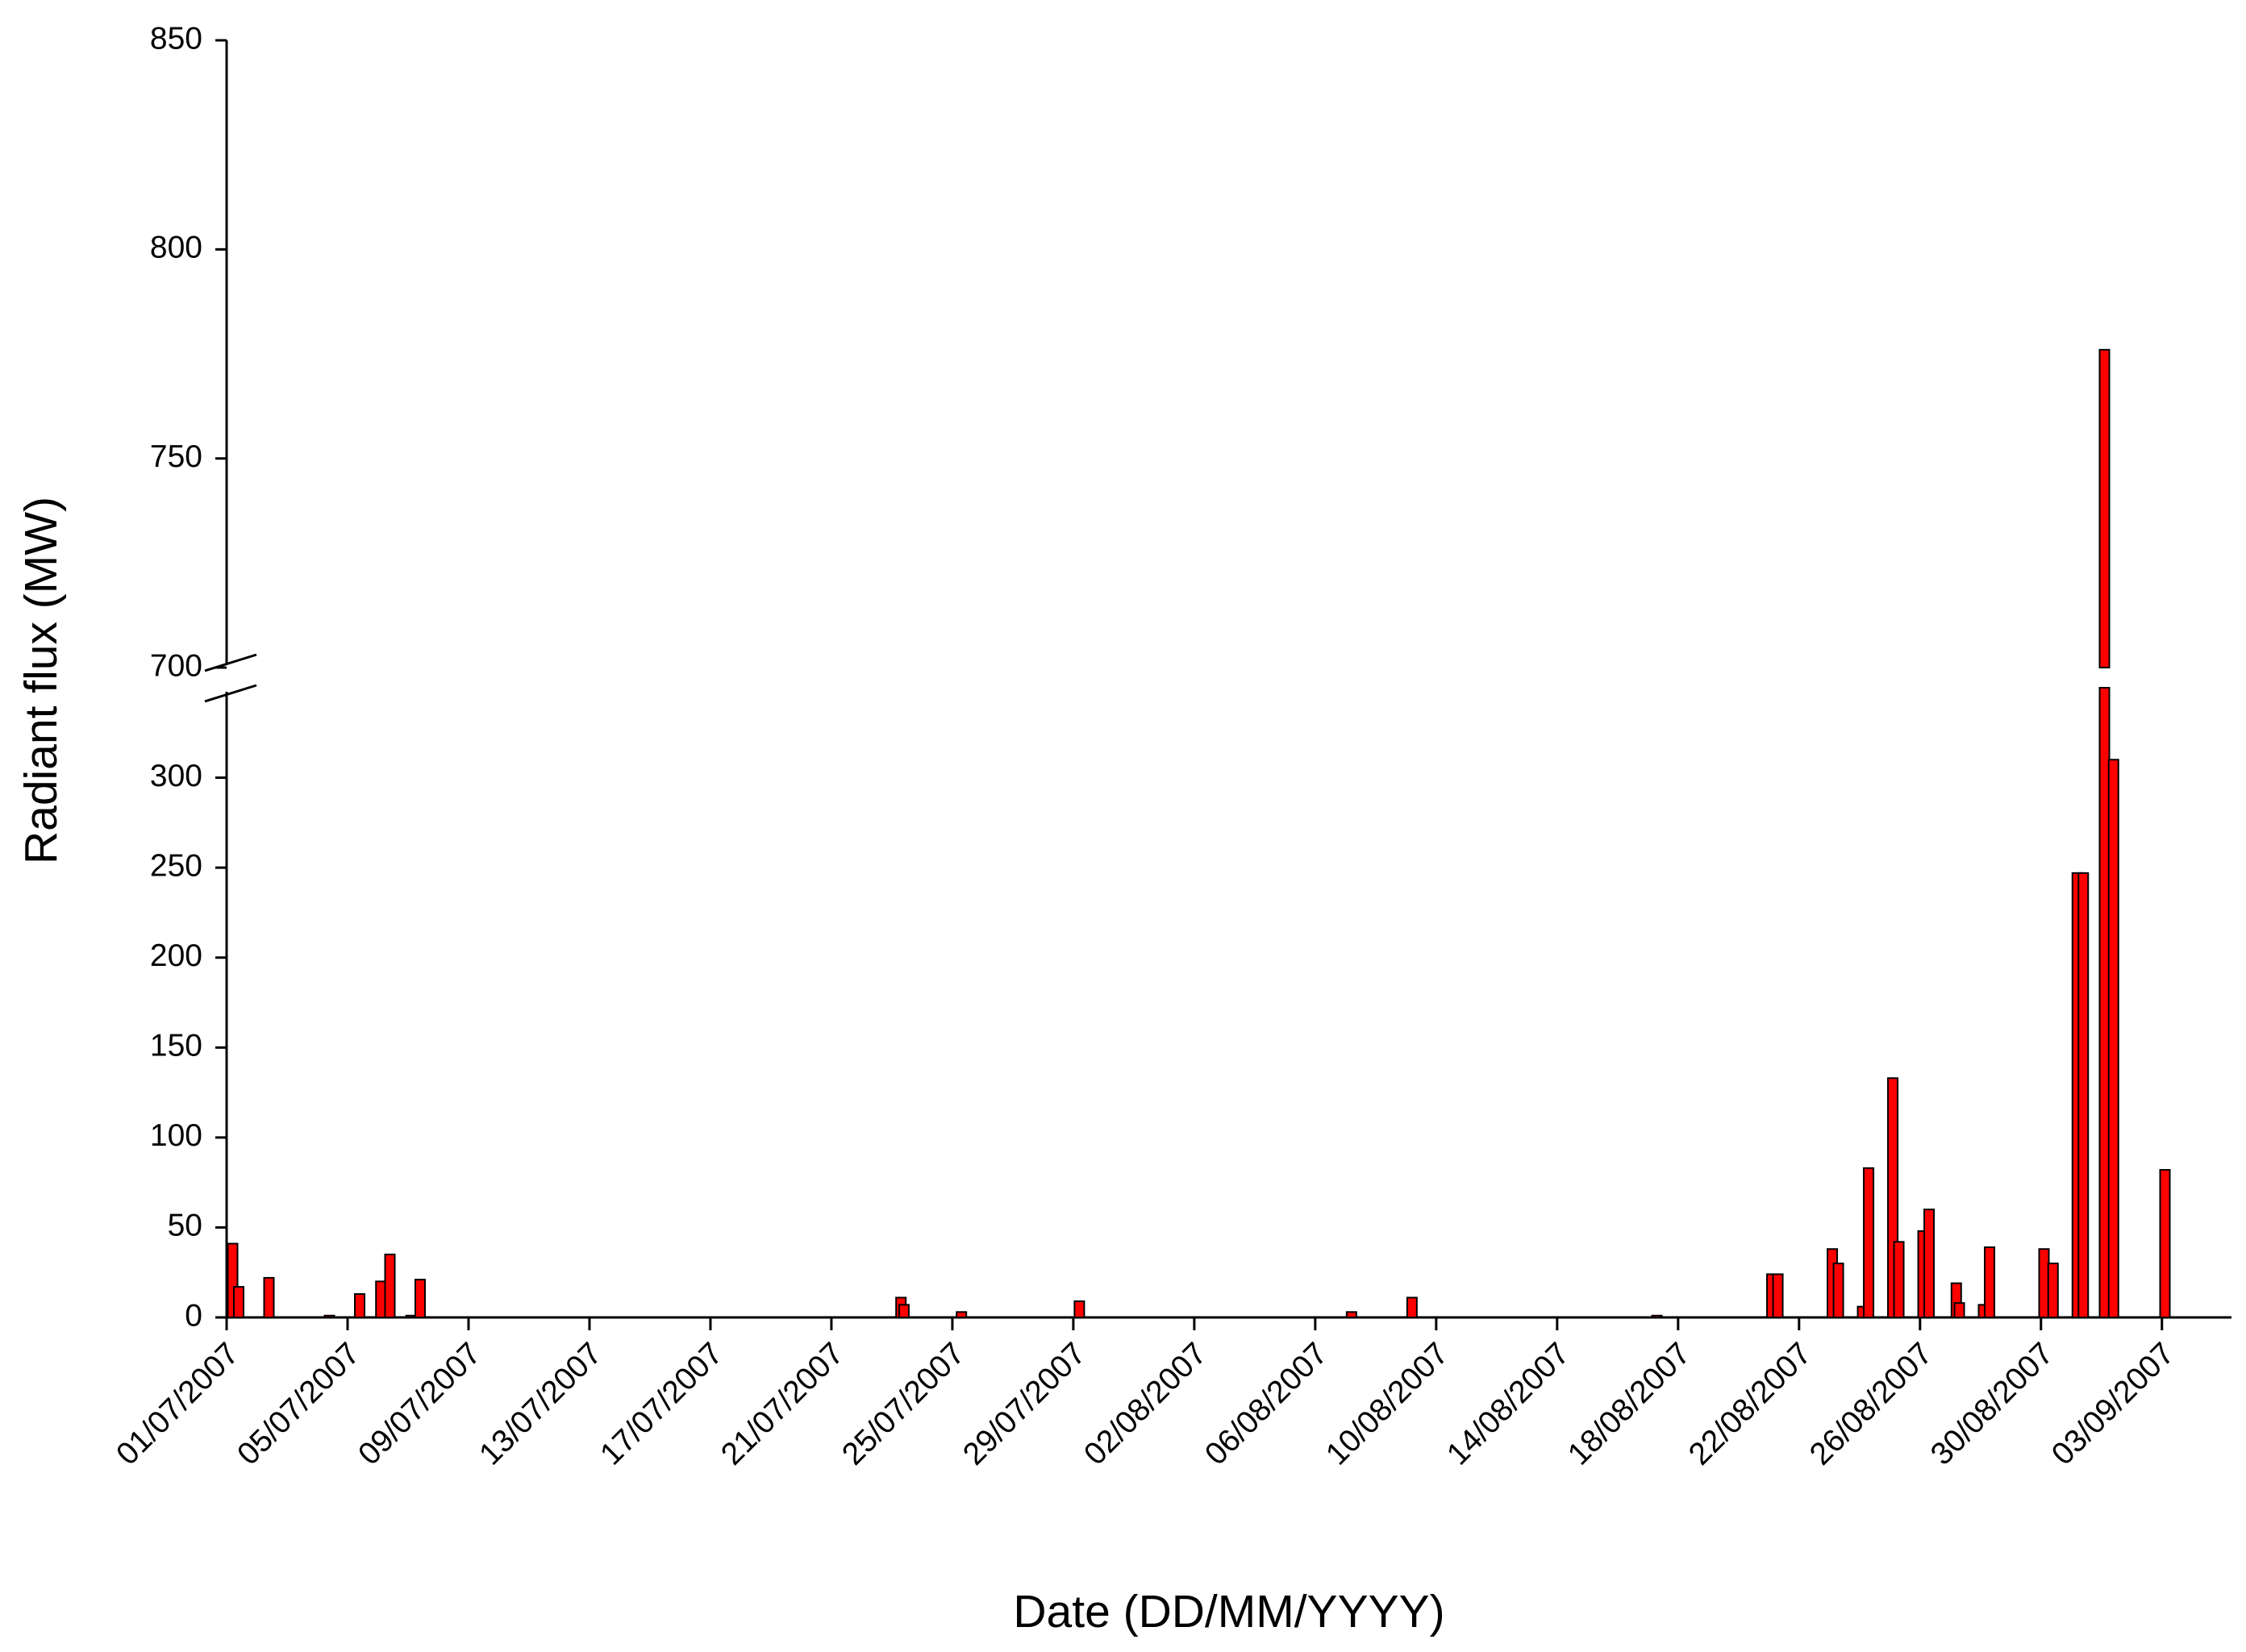 This screenshot has width=2246, height=1652. What do you see at coordinates (1992, 1403) in the screenshot?
I see `x-tick-label: 30/08/2007` at bounding box center [1992, 1403].